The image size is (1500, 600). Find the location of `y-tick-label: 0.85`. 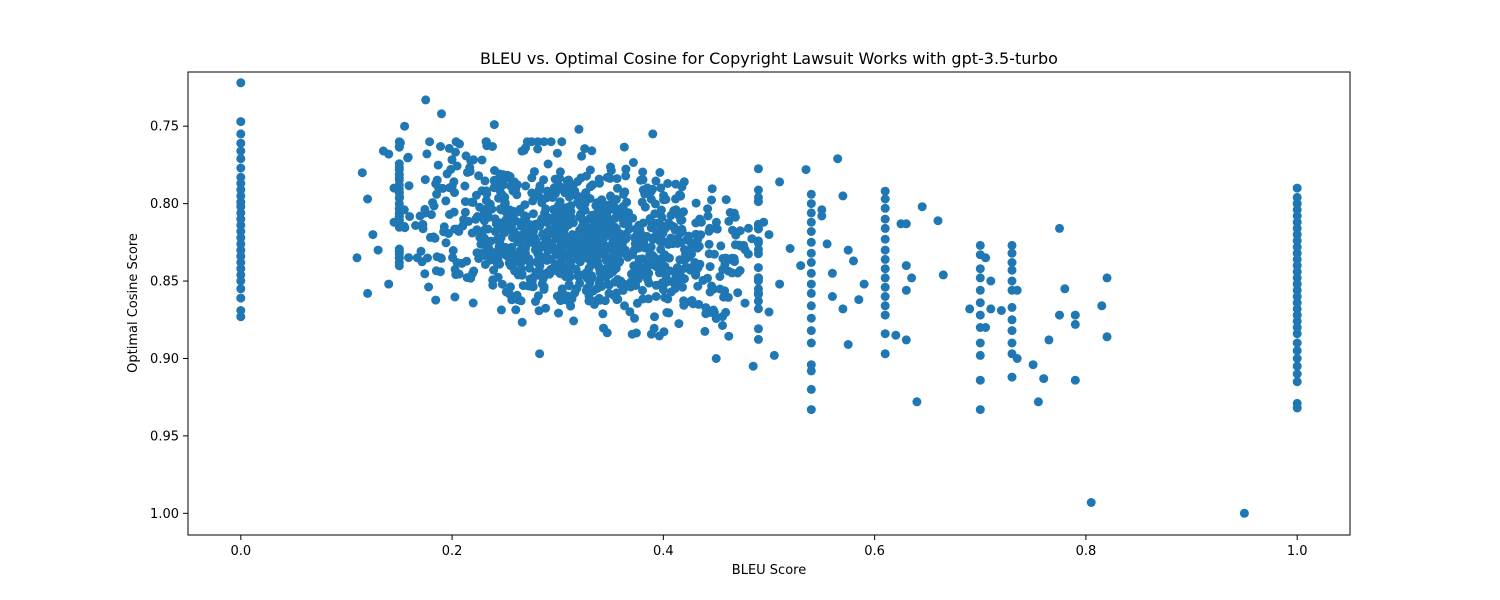

y-tick-label: 0.85 is located at coordinates (164, 282).